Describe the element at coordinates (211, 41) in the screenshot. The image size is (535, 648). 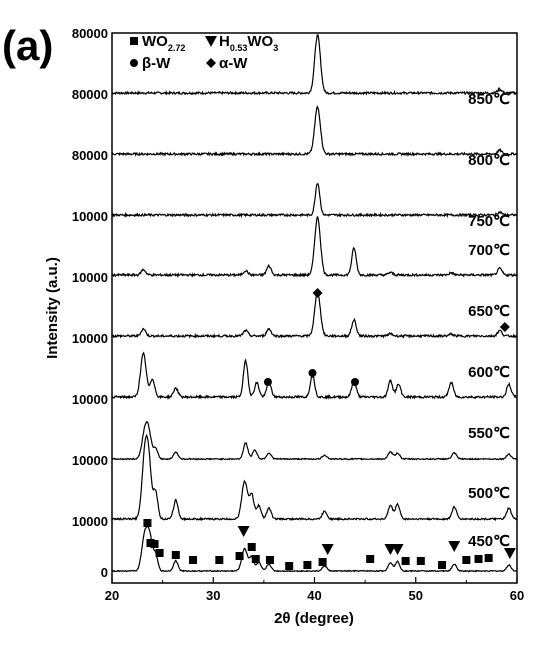
I see `legend-h053wo3-marker` at that location.